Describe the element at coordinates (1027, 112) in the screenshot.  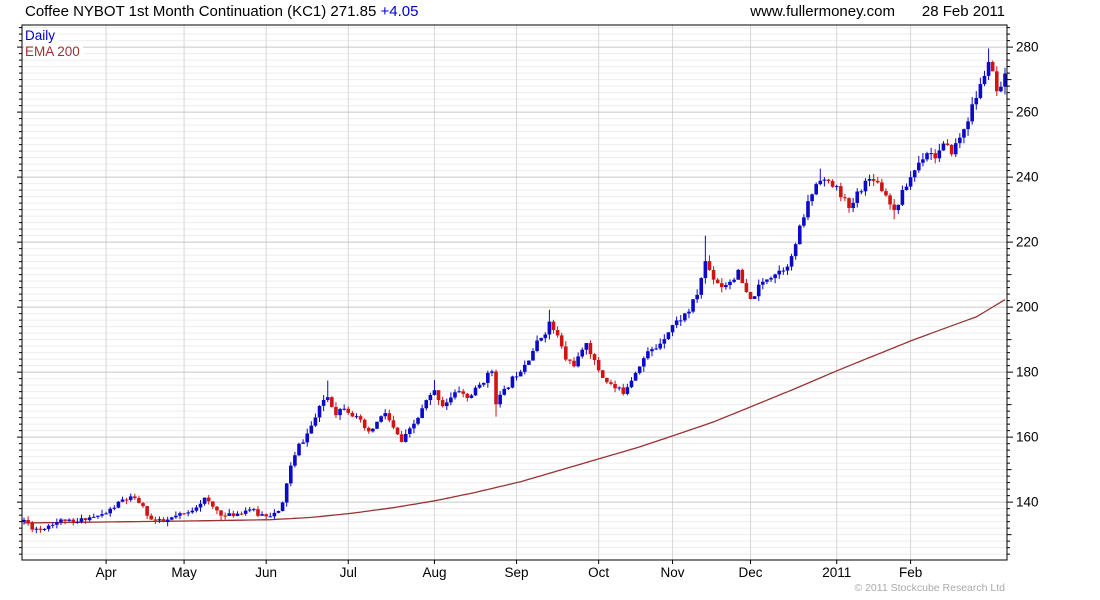
I see `svg-text: 260` at that location.